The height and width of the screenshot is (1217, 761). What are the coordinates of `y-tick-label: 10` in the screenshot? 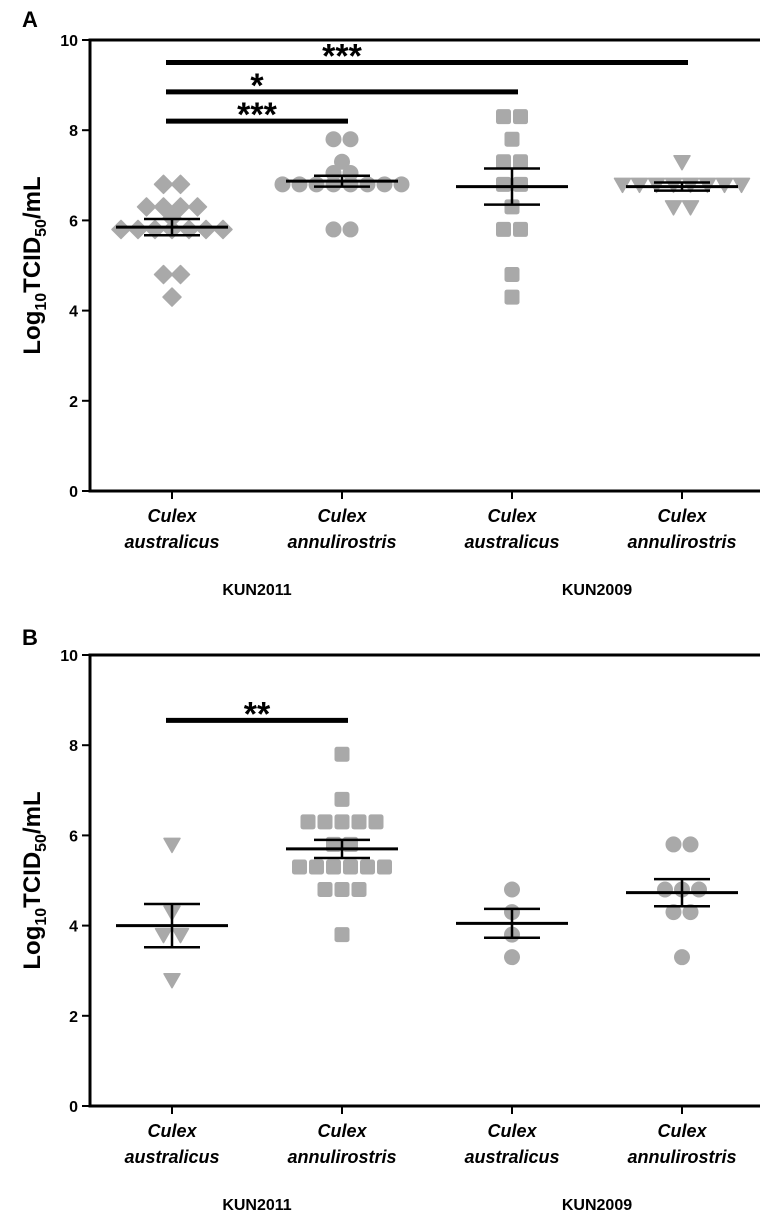 It's located at (69, 41).